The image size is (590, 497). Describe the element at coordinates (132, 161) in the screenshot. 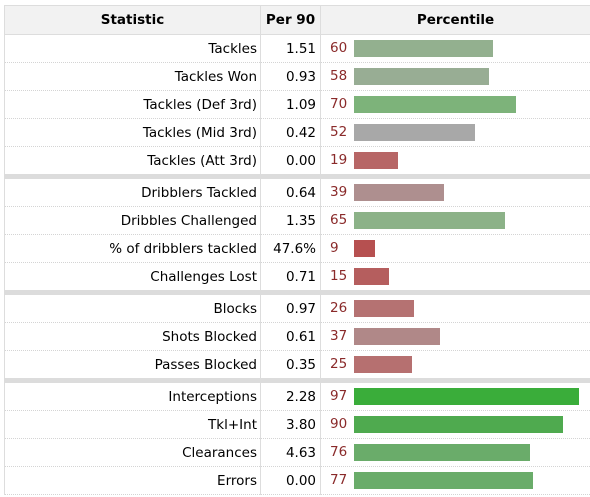

I see `stat-name: Tackles (Att 3rd)` at that location.